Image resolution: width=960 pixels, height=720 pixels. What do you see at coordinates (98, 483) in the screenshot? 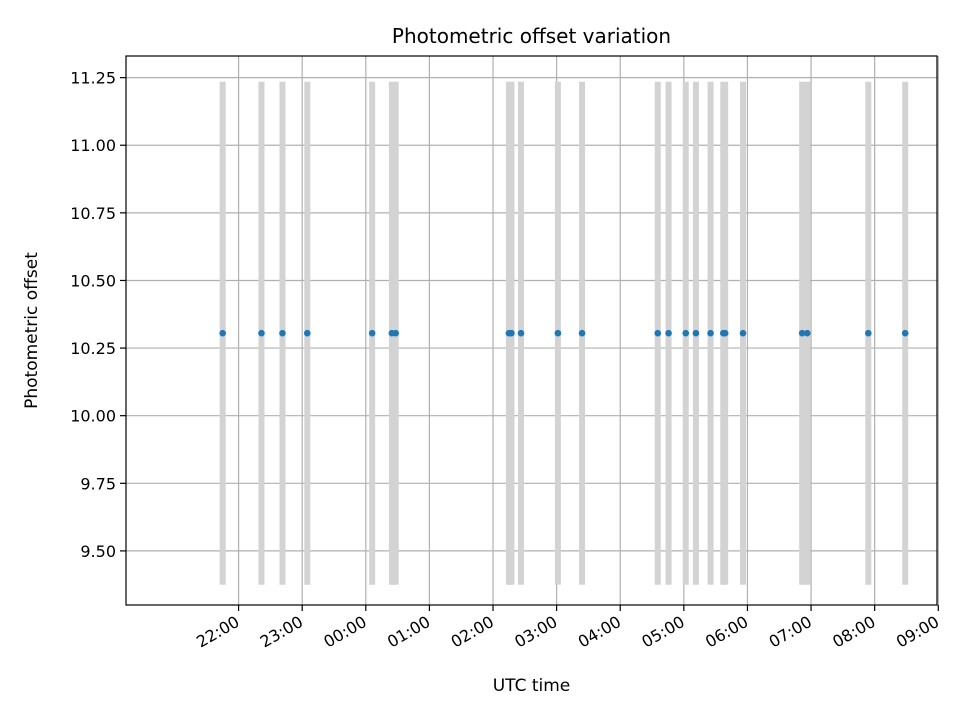
I see `y-tick-label: 9.75` at bounding box center [98, 483].